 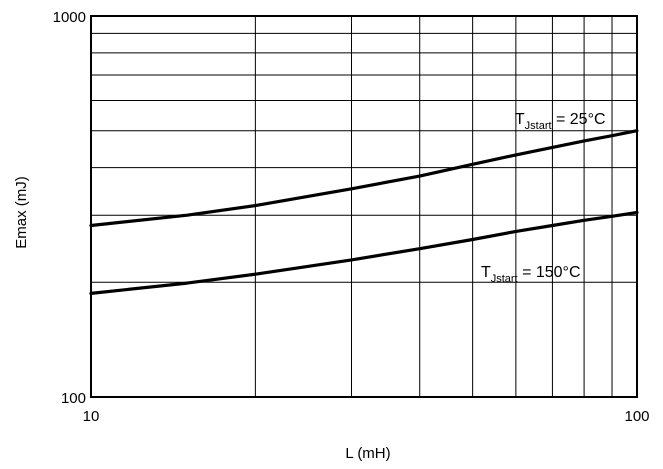 I want to click on series-annotation: TJstart = 25°C, so click(x=560, y=121).